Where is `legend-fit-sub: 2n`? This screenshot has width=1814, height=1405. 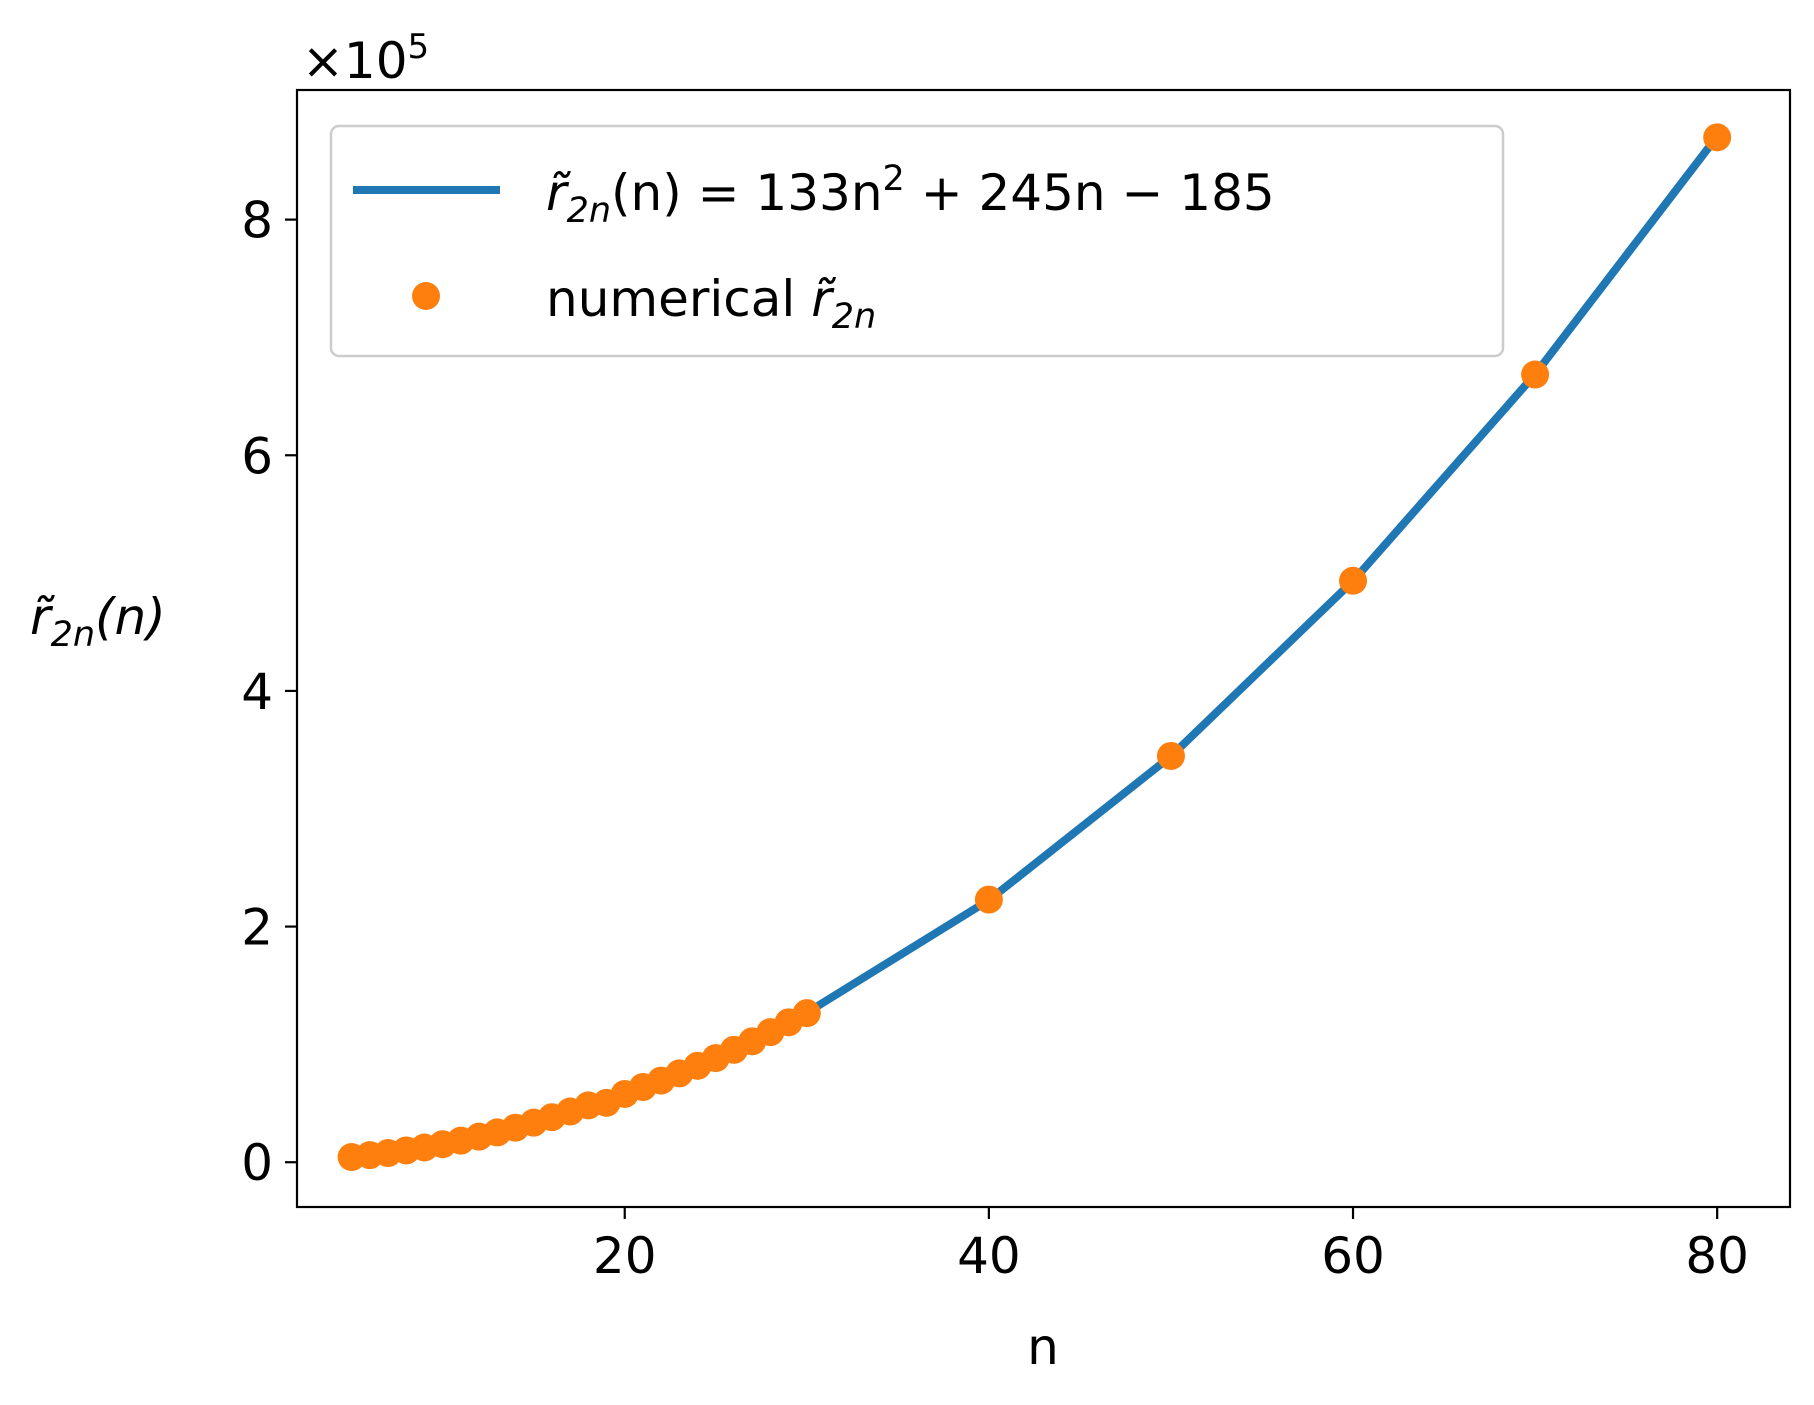 legend-fit-sub: 2n is located at coordinates (589, 211).